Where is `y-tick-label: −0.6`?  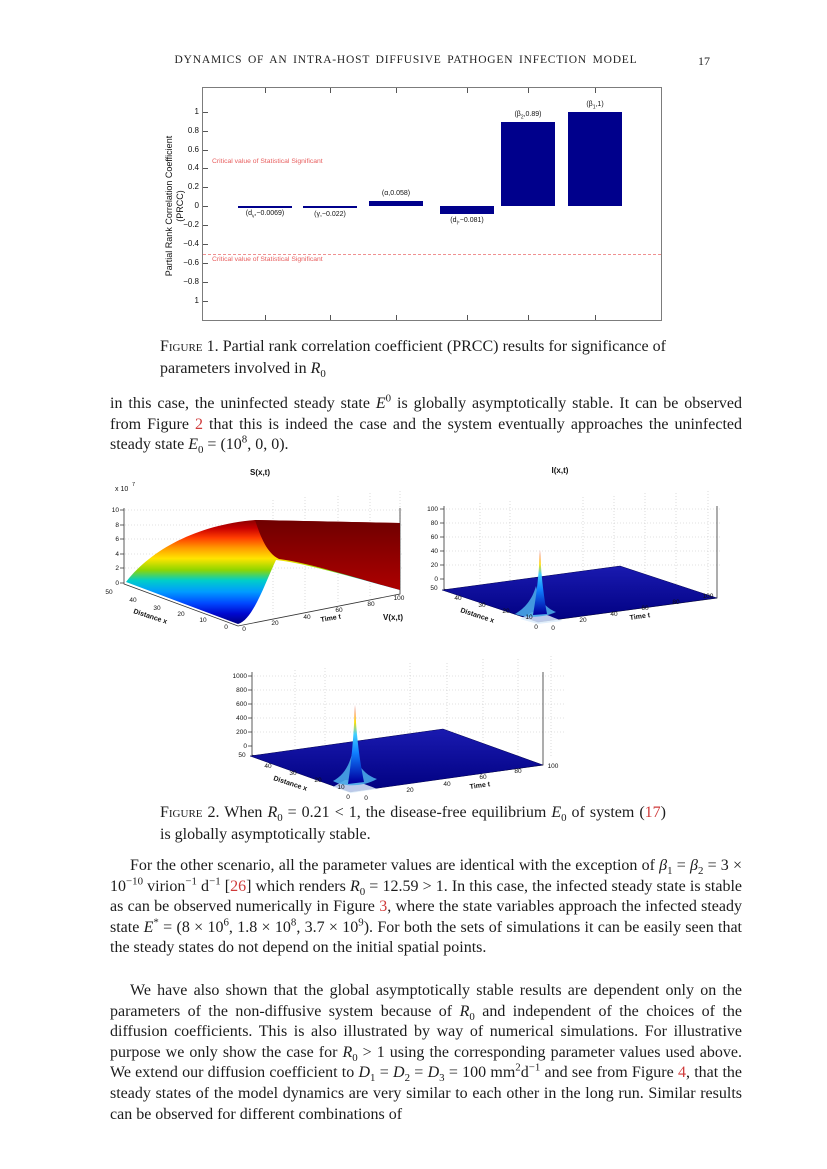 y-tick-label: −0.6 is located at coordinates (191, 263).